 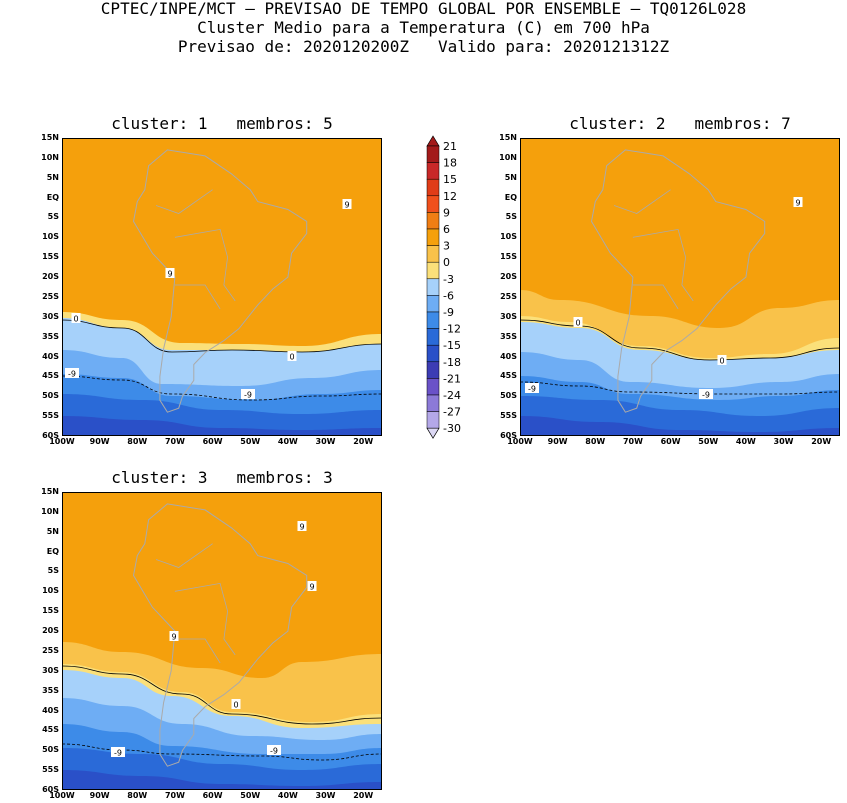 What do you see at coordinates (452, 428) in the screenshot?
I see `colorbar-label: -30` at bounding box center [452, 428].